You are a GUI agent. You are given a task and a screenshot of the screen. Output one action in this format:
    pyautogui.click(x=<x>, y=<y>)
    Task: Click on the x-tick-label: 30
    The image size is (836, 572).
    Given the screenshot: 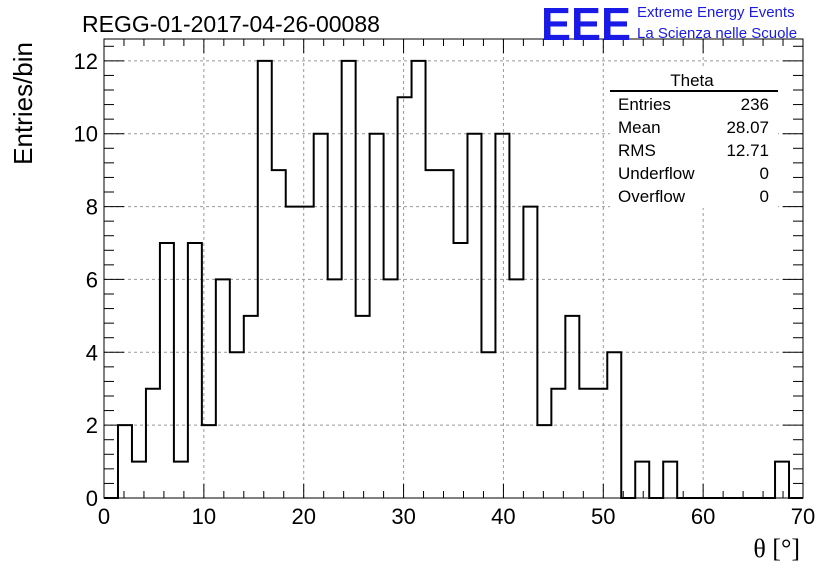 What is the action you would take?
    pyautogui.click(x=403, y=516)
    